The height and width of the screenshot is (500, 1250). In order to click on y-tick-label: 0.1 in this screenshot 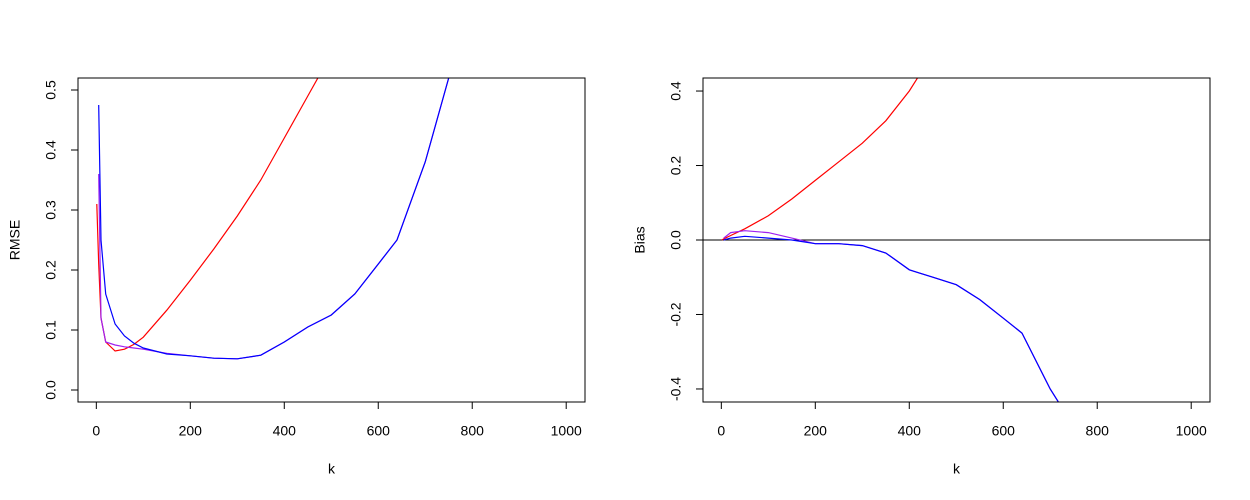, I will do `click(51, 330)`.